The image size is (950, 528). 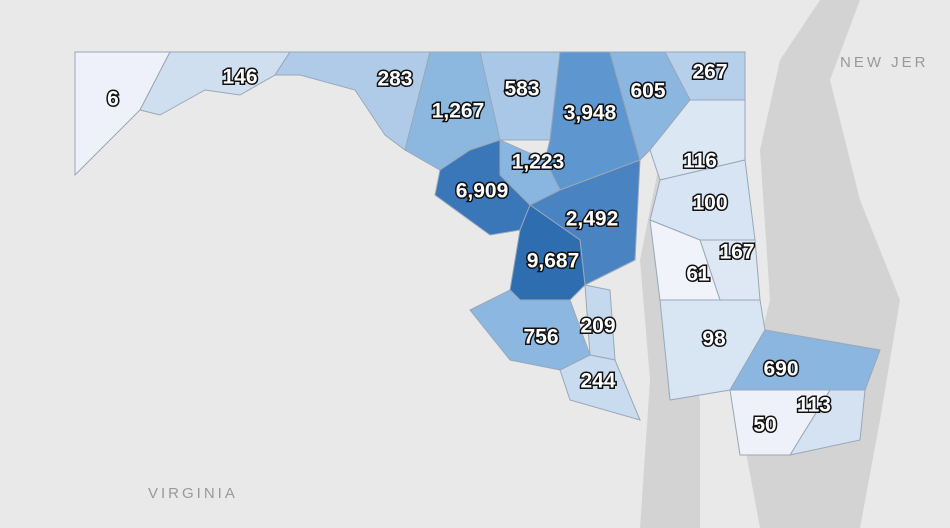 What do you see at coordinates (538, 162) in the screenshot?
I see `county-label: 1,223` at bounding box center [538, 162].